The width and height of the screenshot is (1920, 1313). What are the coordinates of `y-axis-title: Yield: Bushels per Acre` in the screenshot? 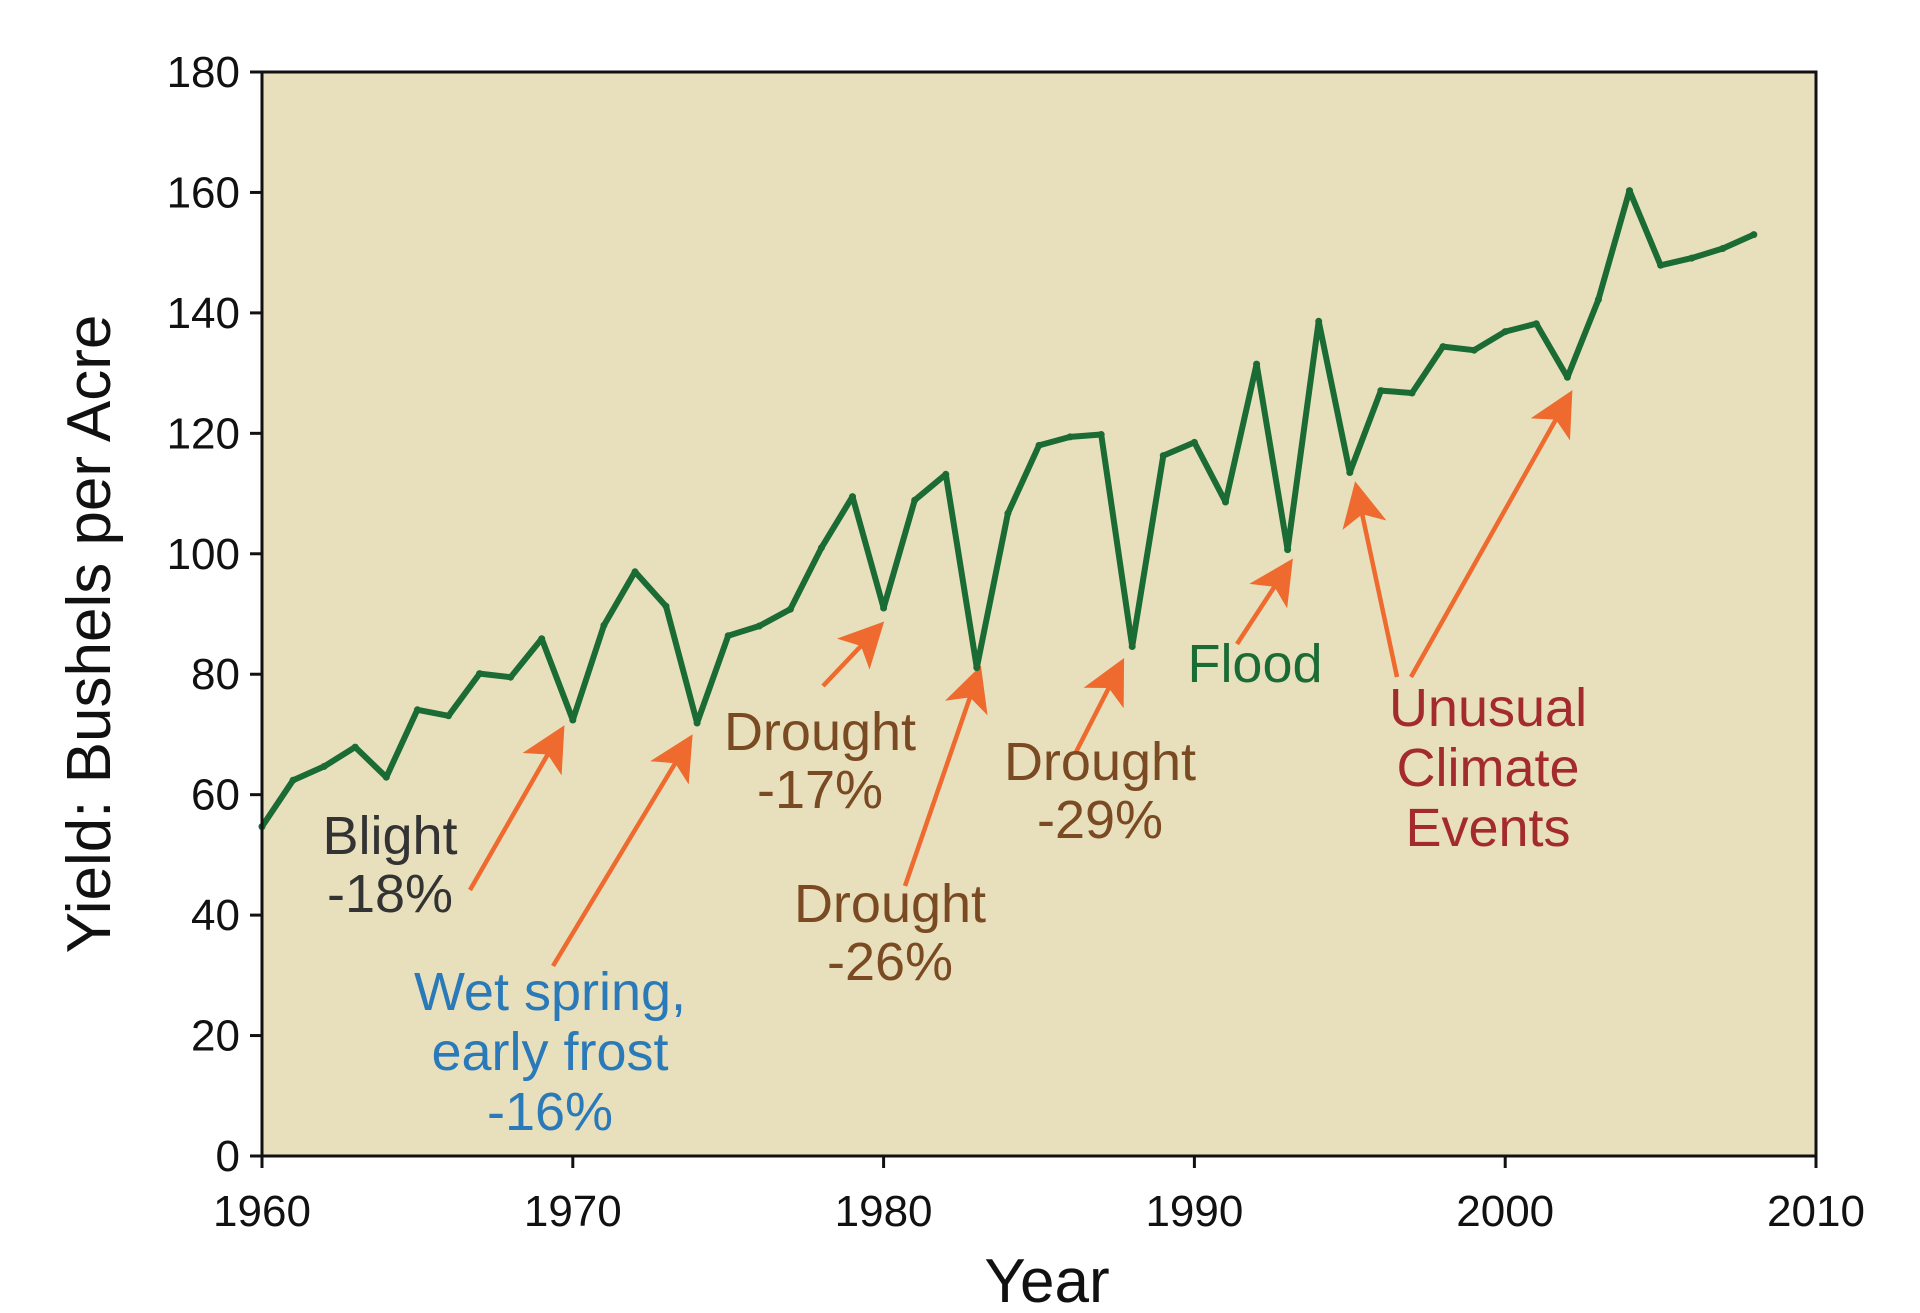 It's located at (89, 634).